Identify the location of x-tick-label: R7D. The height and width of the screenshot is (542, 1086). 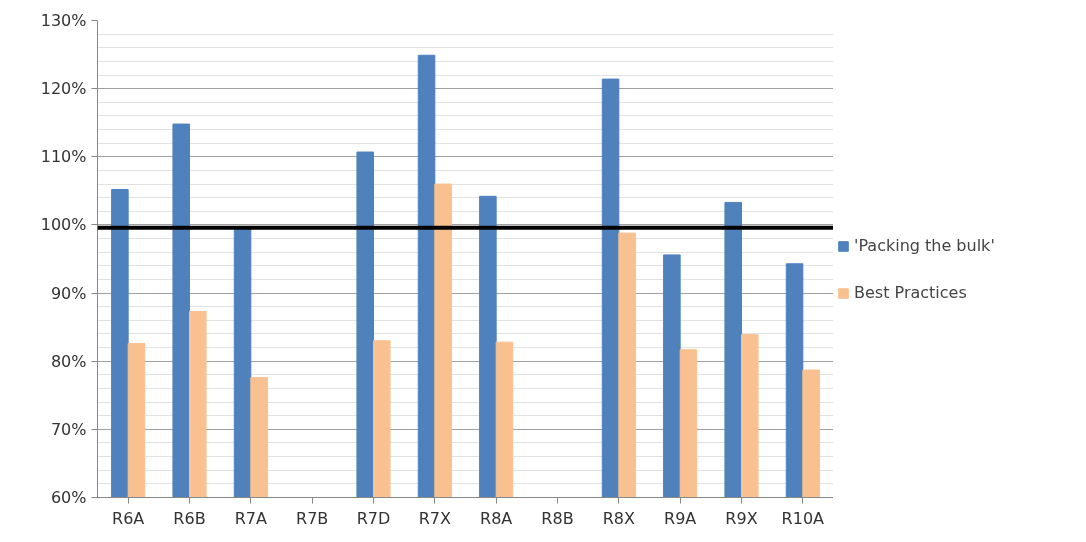
(373, 518).